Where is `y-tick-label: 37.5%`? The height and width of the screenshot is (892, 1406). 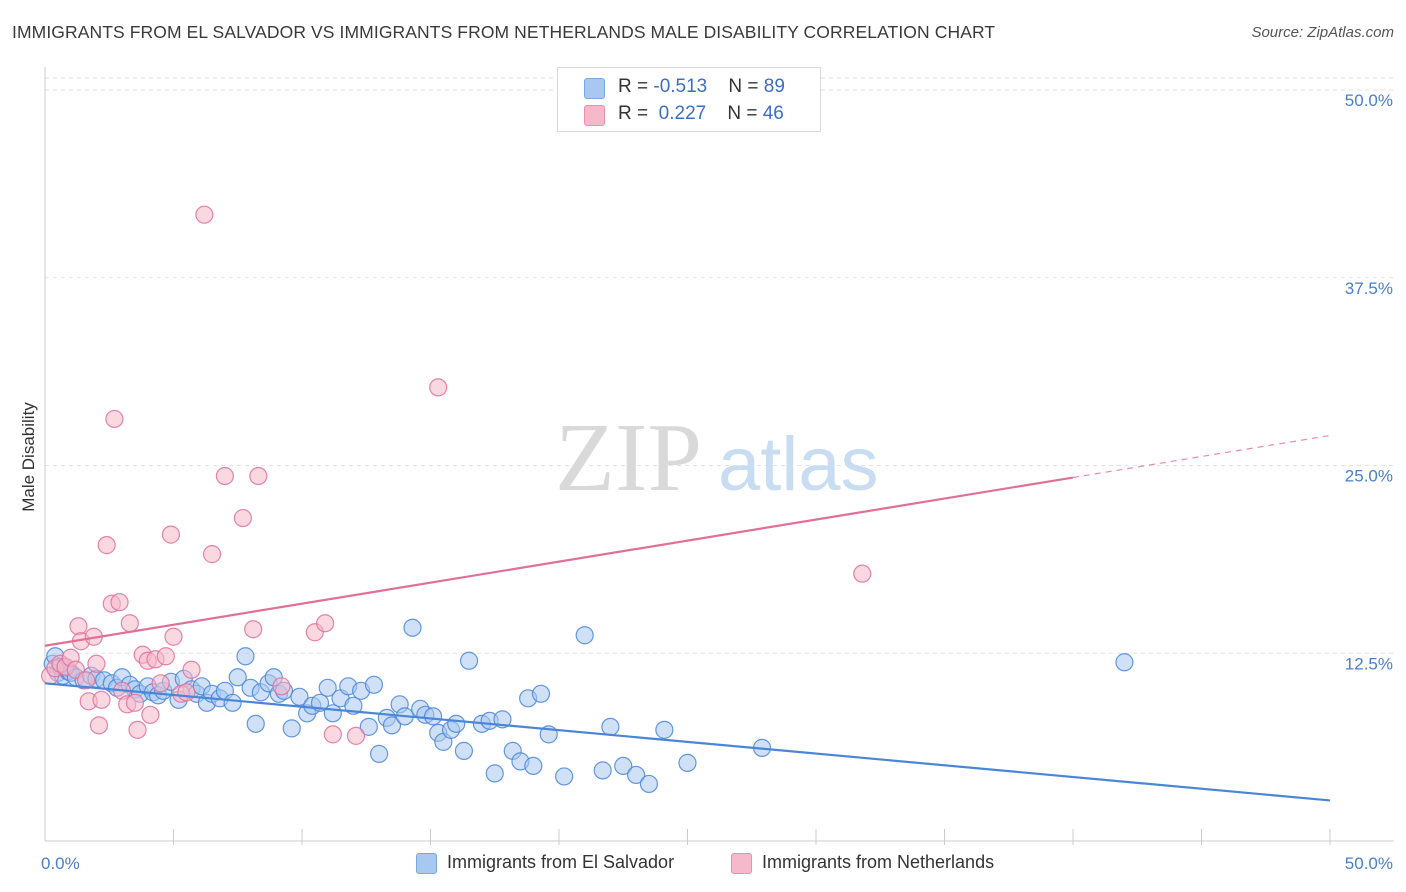
y-tick-label: 37.5% is located at coordinates (1369, 288).